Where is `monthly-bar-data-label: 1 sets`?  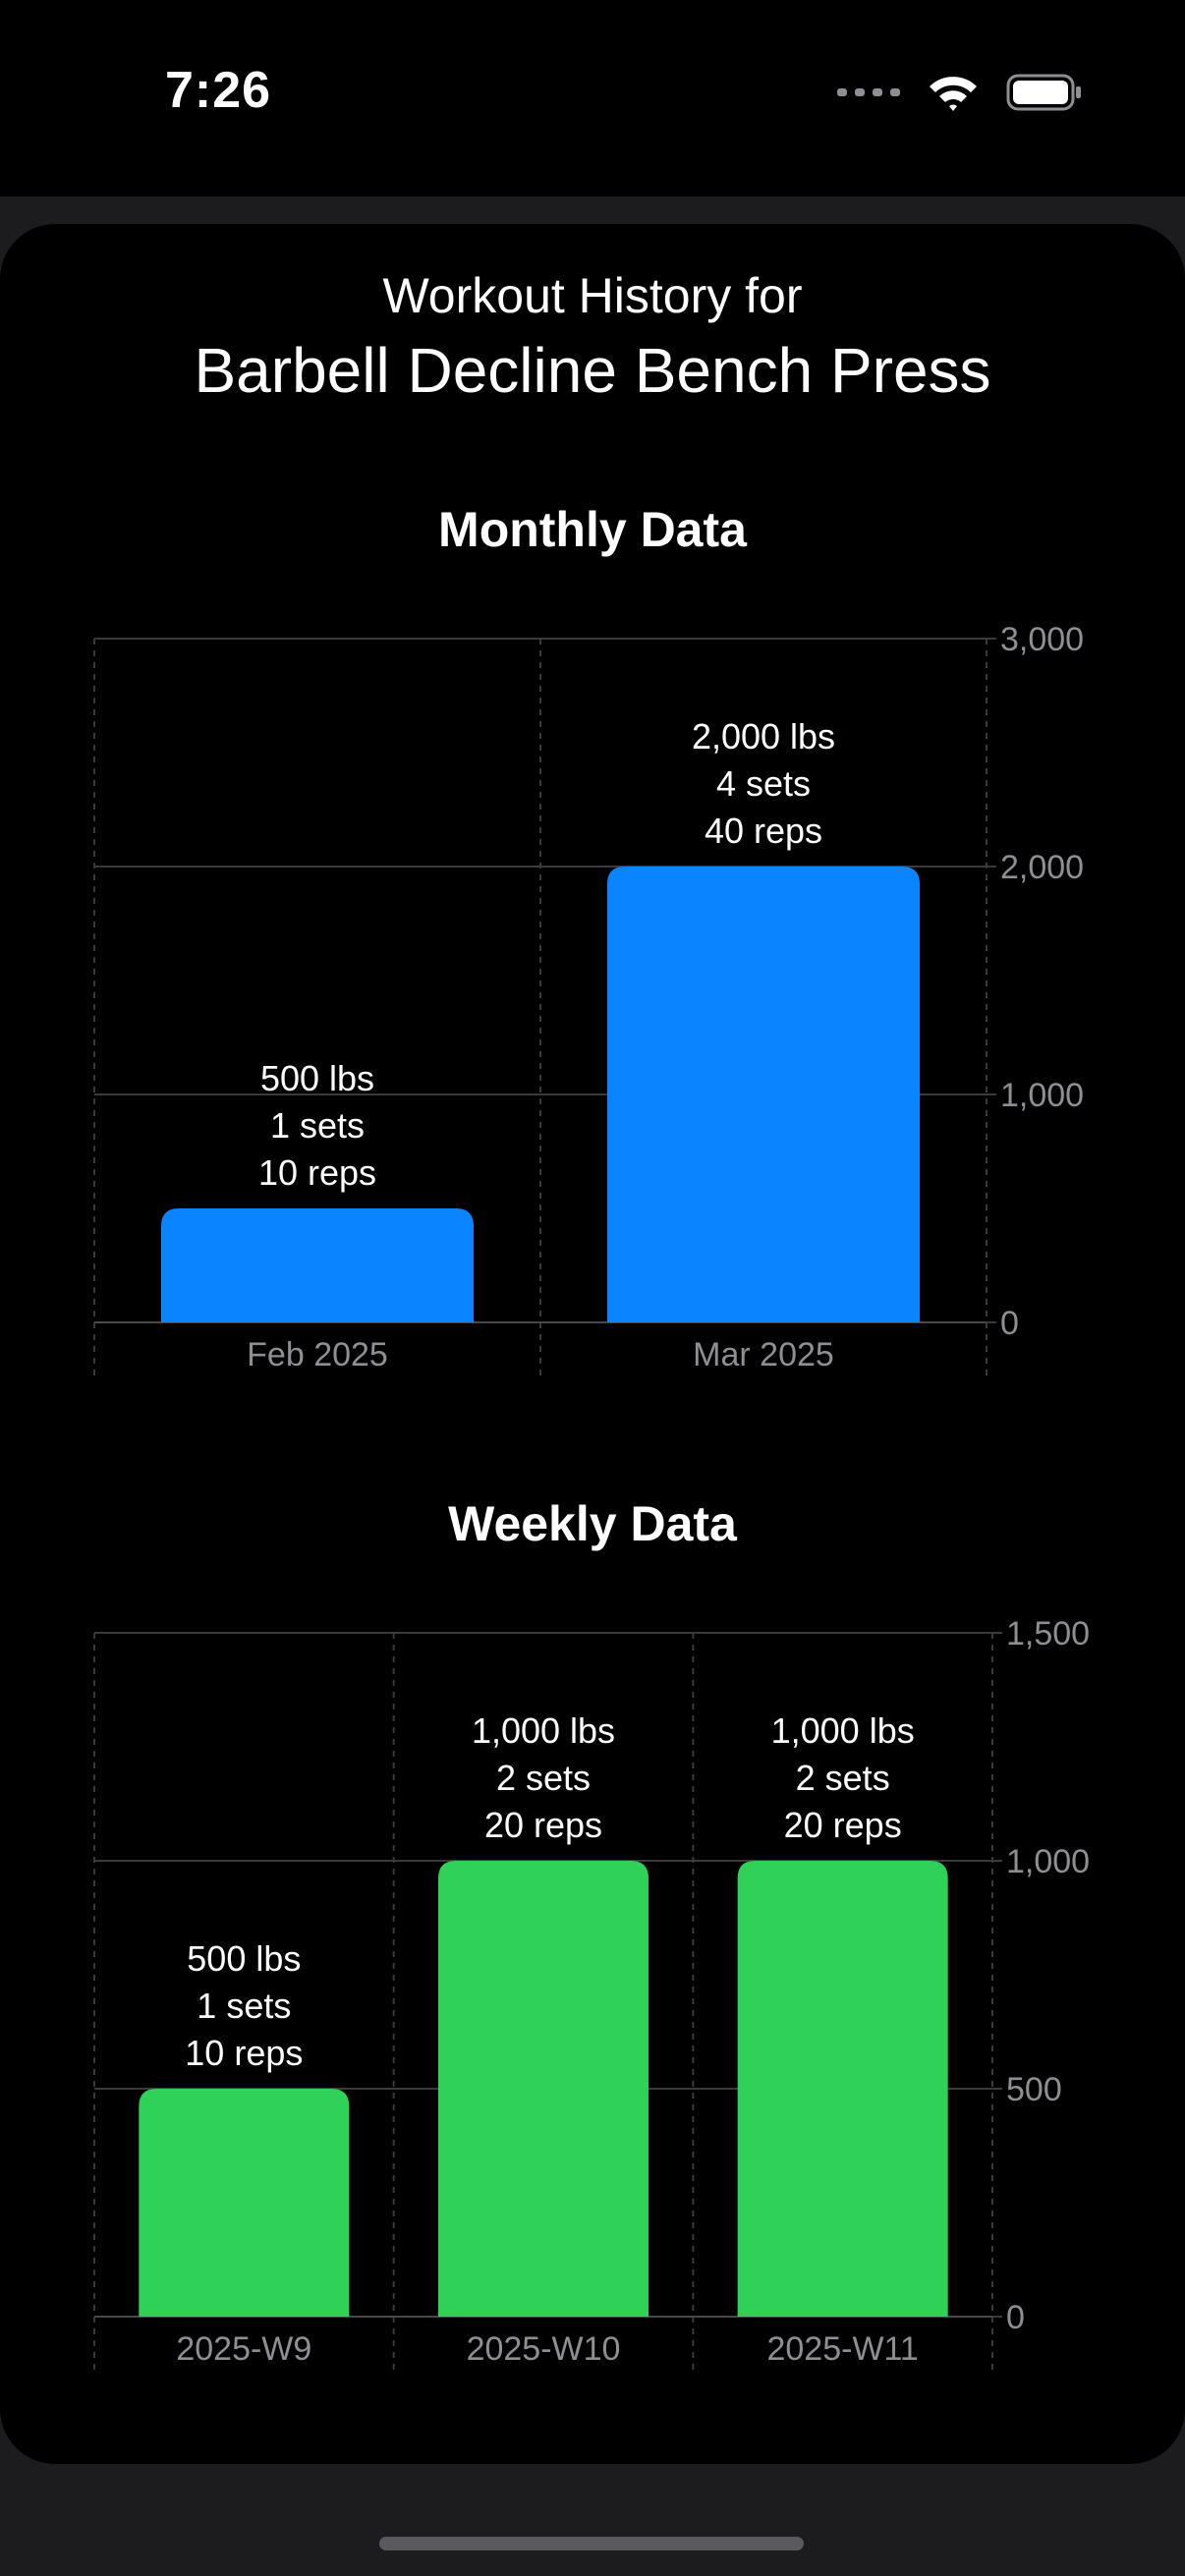 monthly-bar-data-label: 1 sets is located at coordinates (318, 1125).